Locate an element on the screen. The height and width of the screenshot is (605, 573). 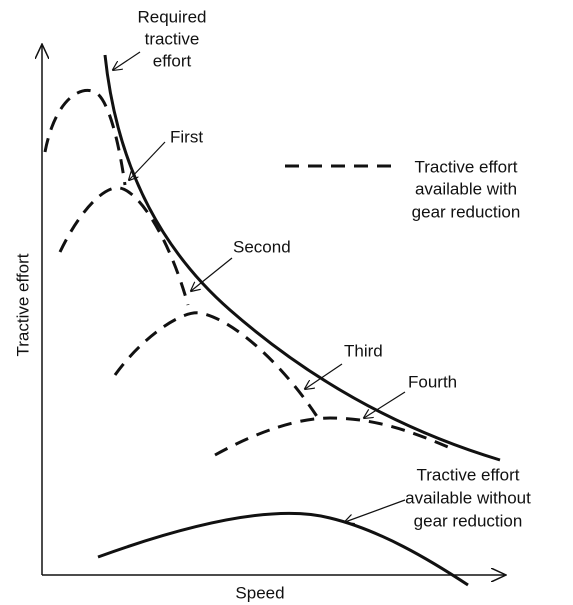
second-gear-curve is located at coordinates (124, 246).